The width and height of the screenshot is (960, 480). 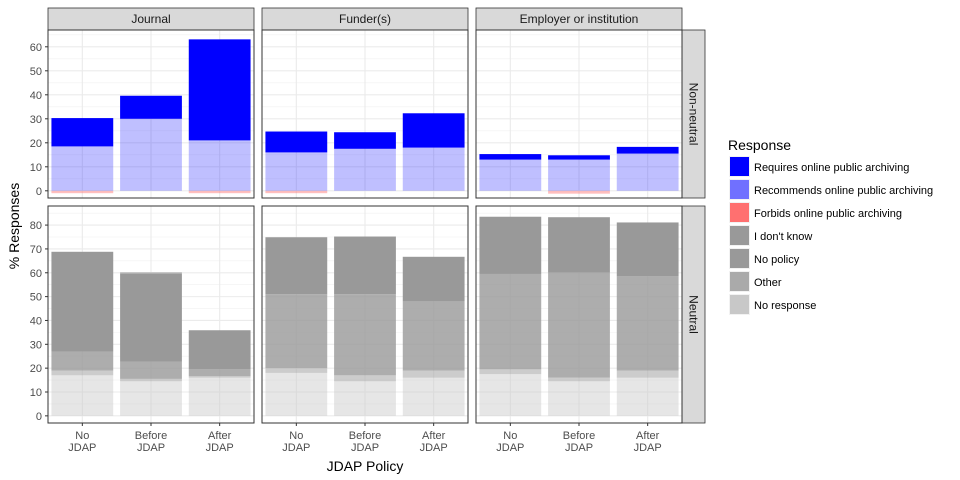 What do you see at coordinates (828, 214) in the screenshot?
I see `legend-label: Forbids online public archiving` at bounding box center [828, 214].